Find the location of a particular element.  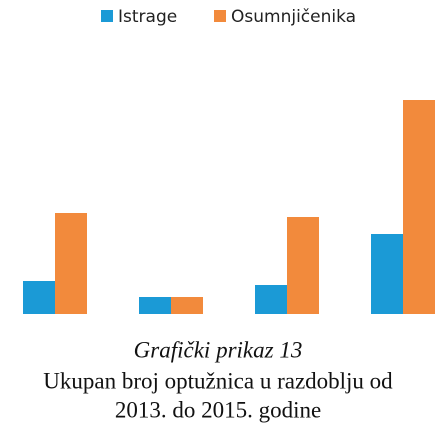

legend-label: Istrage is located at coordinates (147, 17).